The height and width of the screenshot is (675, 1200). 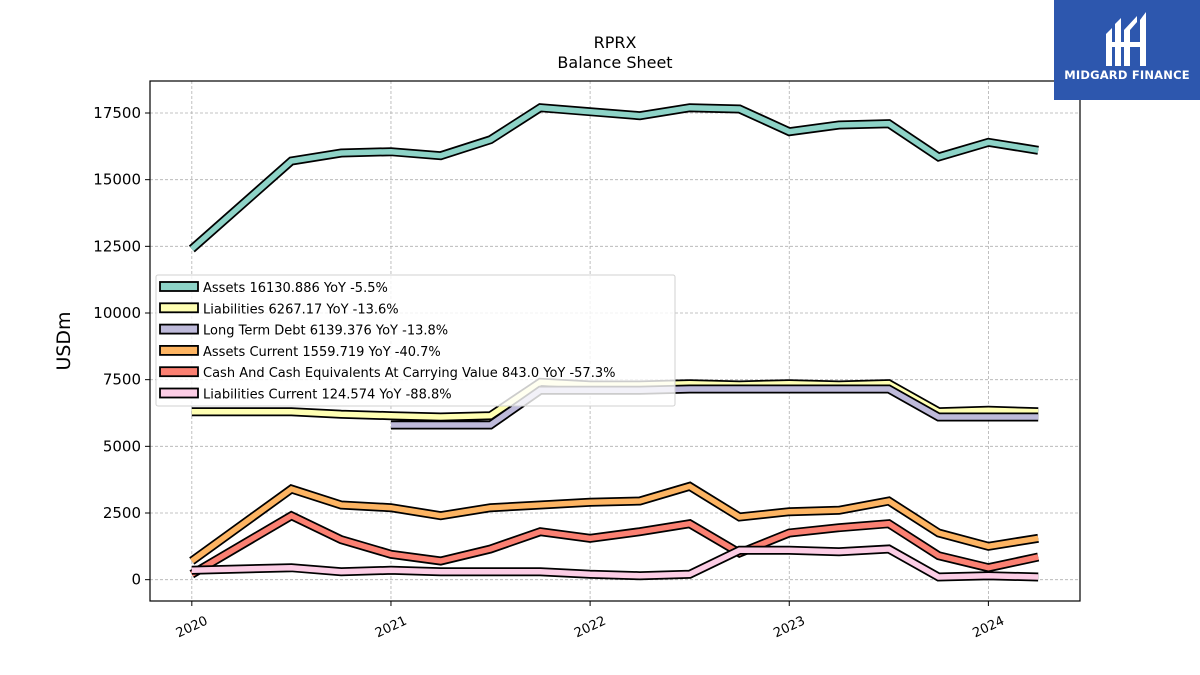 I want to click on y-tick-label: 17500, so click(x=117, y=113).